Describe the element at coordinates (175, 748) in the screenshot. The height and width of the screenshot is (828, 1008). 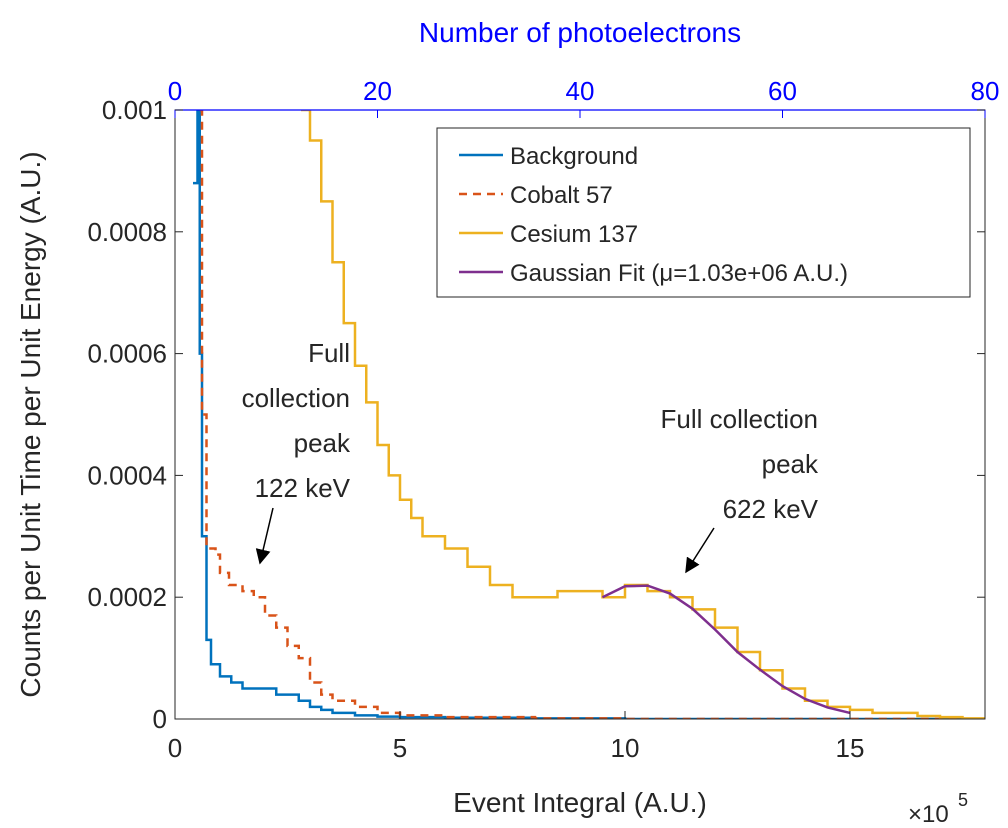
I see `x-tick-label: 0` at that location.